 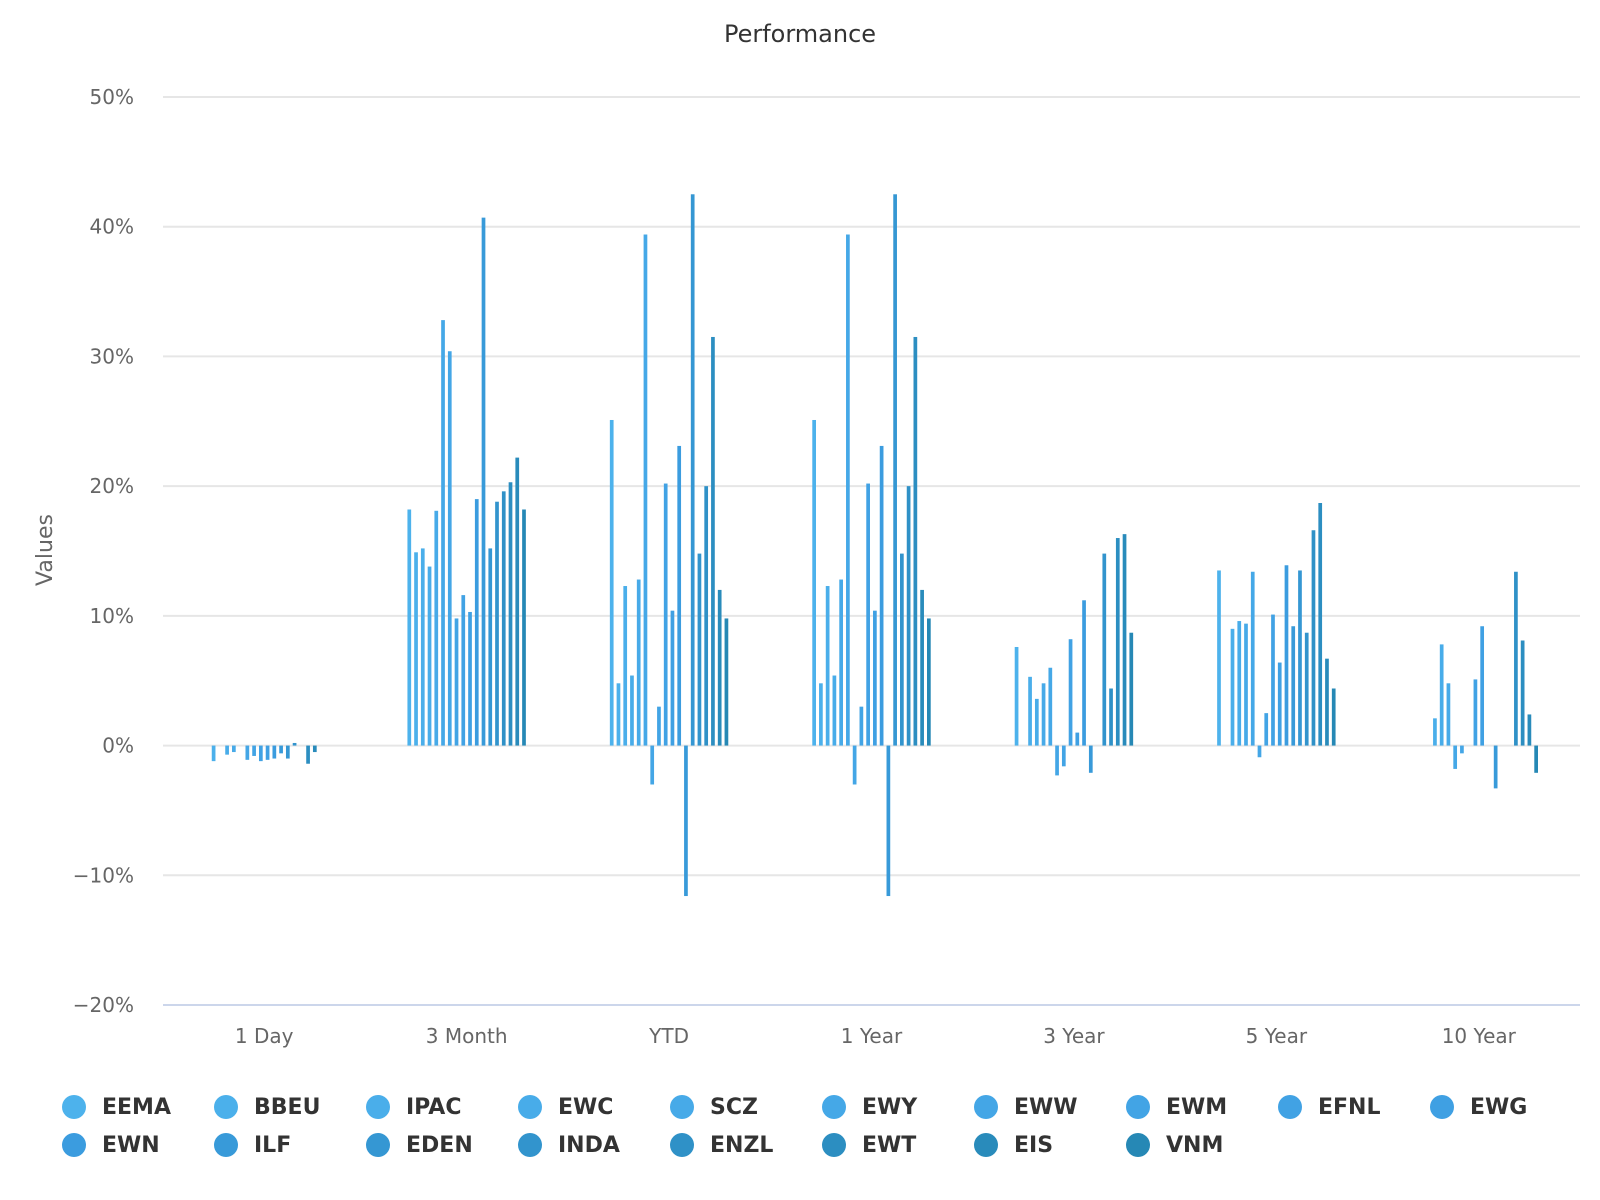 I want to click on bar-ilf-3-month, so click(x=483, y=481).